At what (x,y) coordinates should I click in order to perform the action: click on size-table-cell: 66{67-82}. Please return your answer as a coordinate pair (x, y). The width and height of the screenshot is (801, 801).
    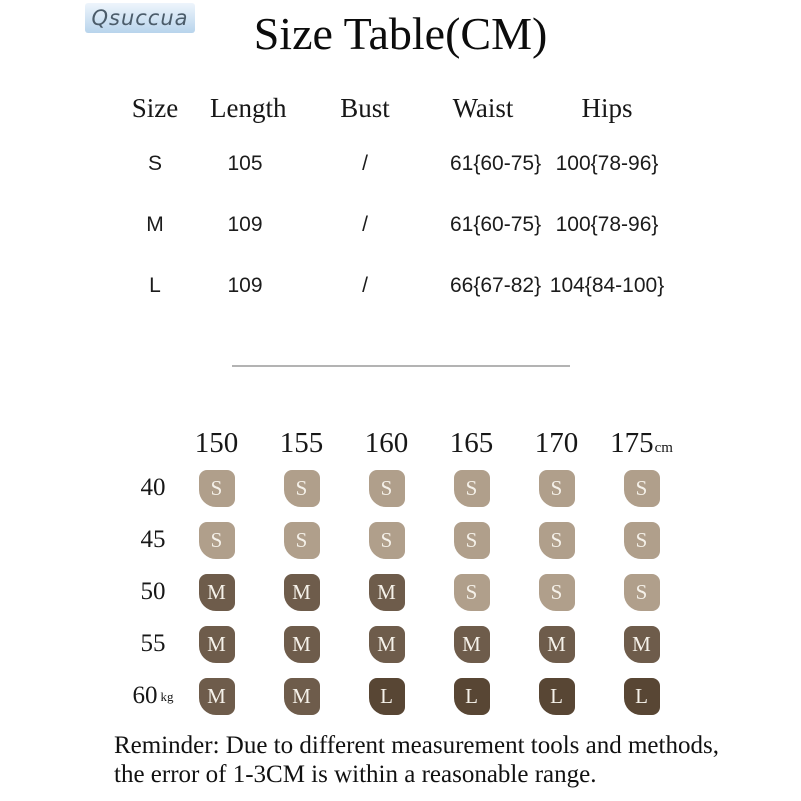
    Looking at the image, I should click on (496, 285).